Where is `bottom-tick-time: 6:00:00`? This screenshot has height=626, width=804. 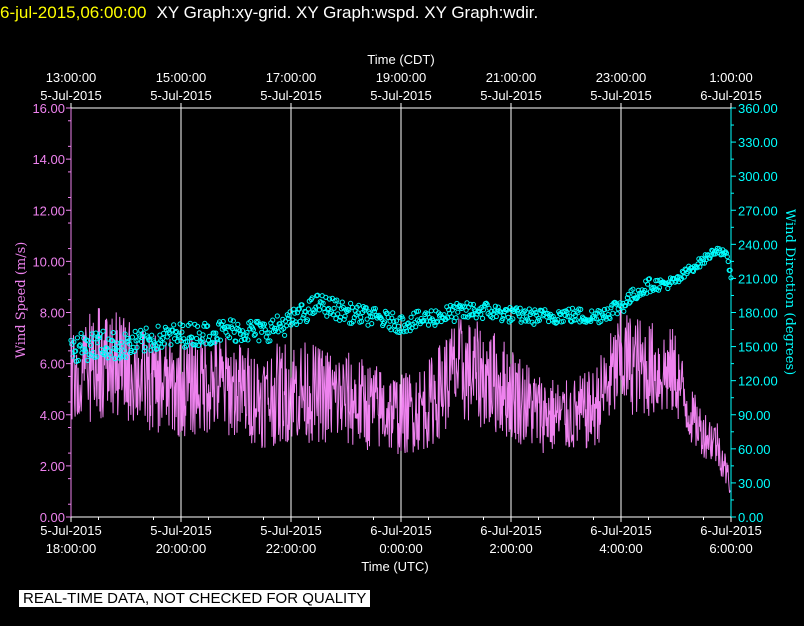
bottom-tick-time: 6:00:00 is located at coordinates (730, 548).